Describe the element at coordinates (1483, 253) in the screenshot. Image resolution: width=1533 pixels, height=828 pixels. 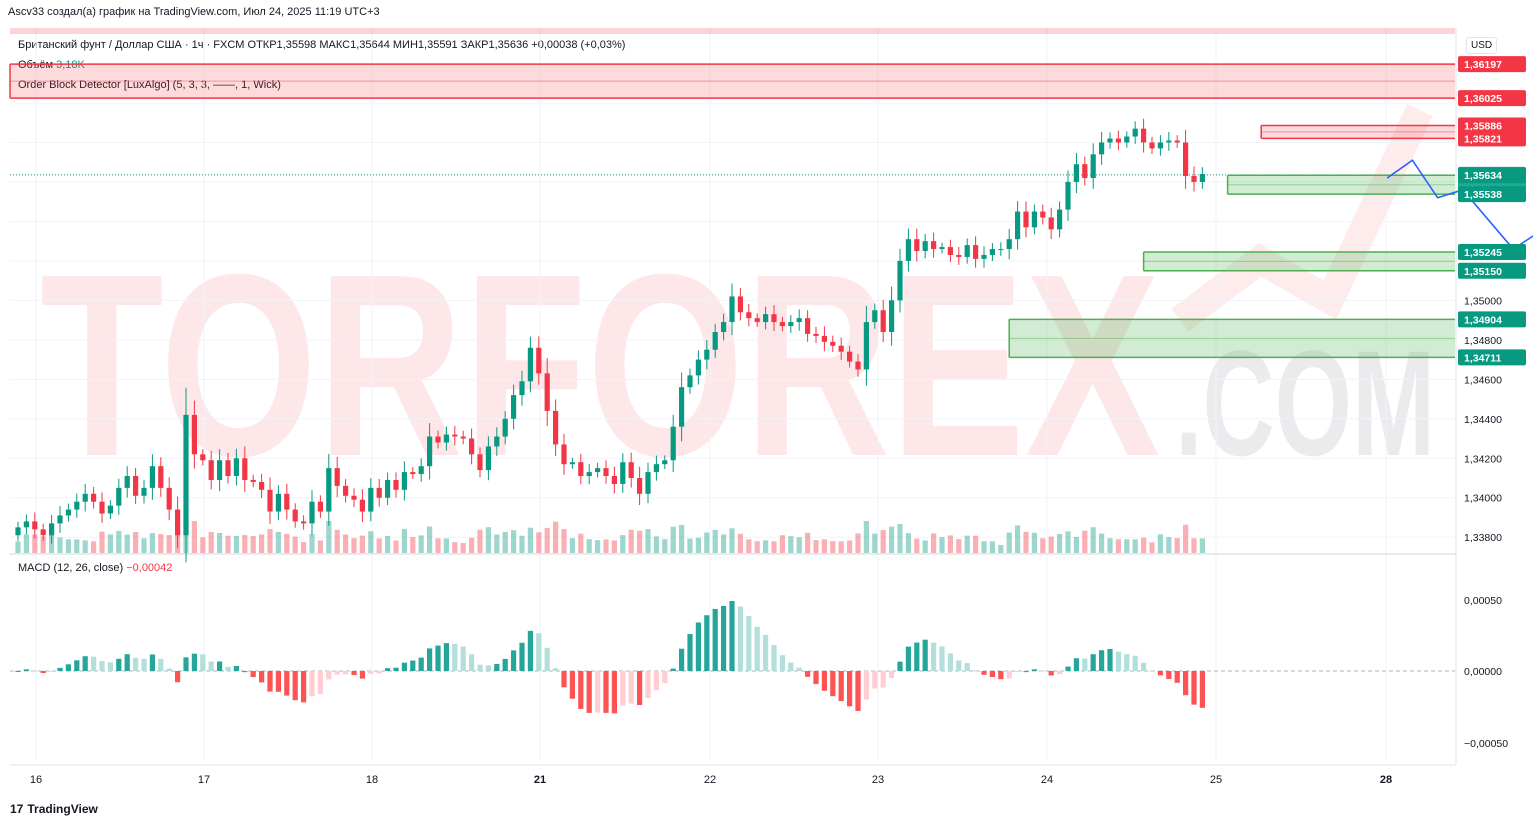
I see `price-tag-label: 1,35245` at that location.